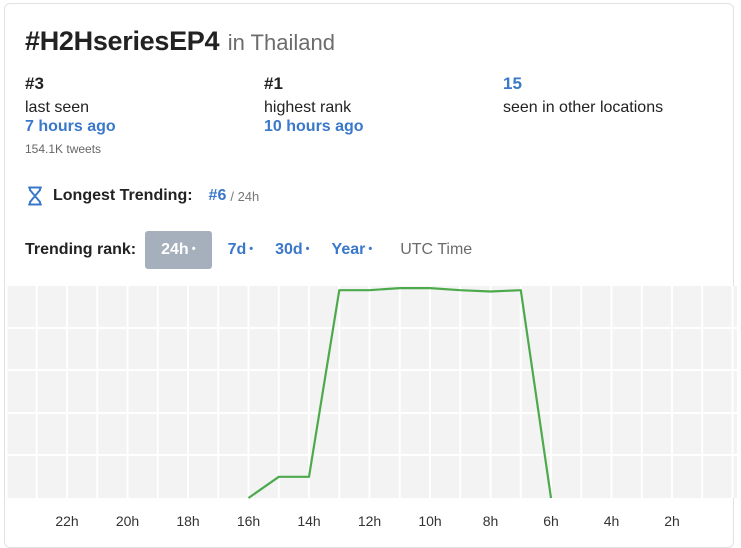 The image size is (741, 548). Describe the element at coordinates (35, 196) in the screenshot. I see `hourglass-icon` at that location.